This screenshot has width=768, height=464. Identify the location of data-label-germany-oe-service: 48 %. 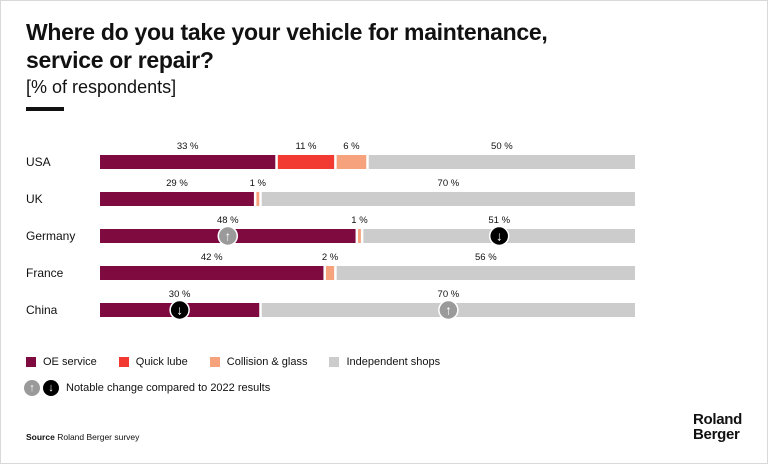
(228, 220).